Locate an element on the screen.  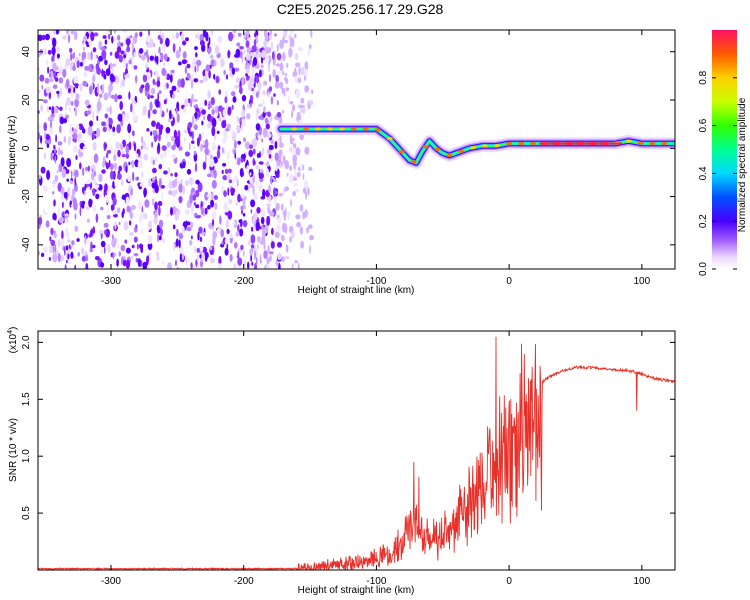
y-tick-label: 1.5 is located at coordinates (26, 399).